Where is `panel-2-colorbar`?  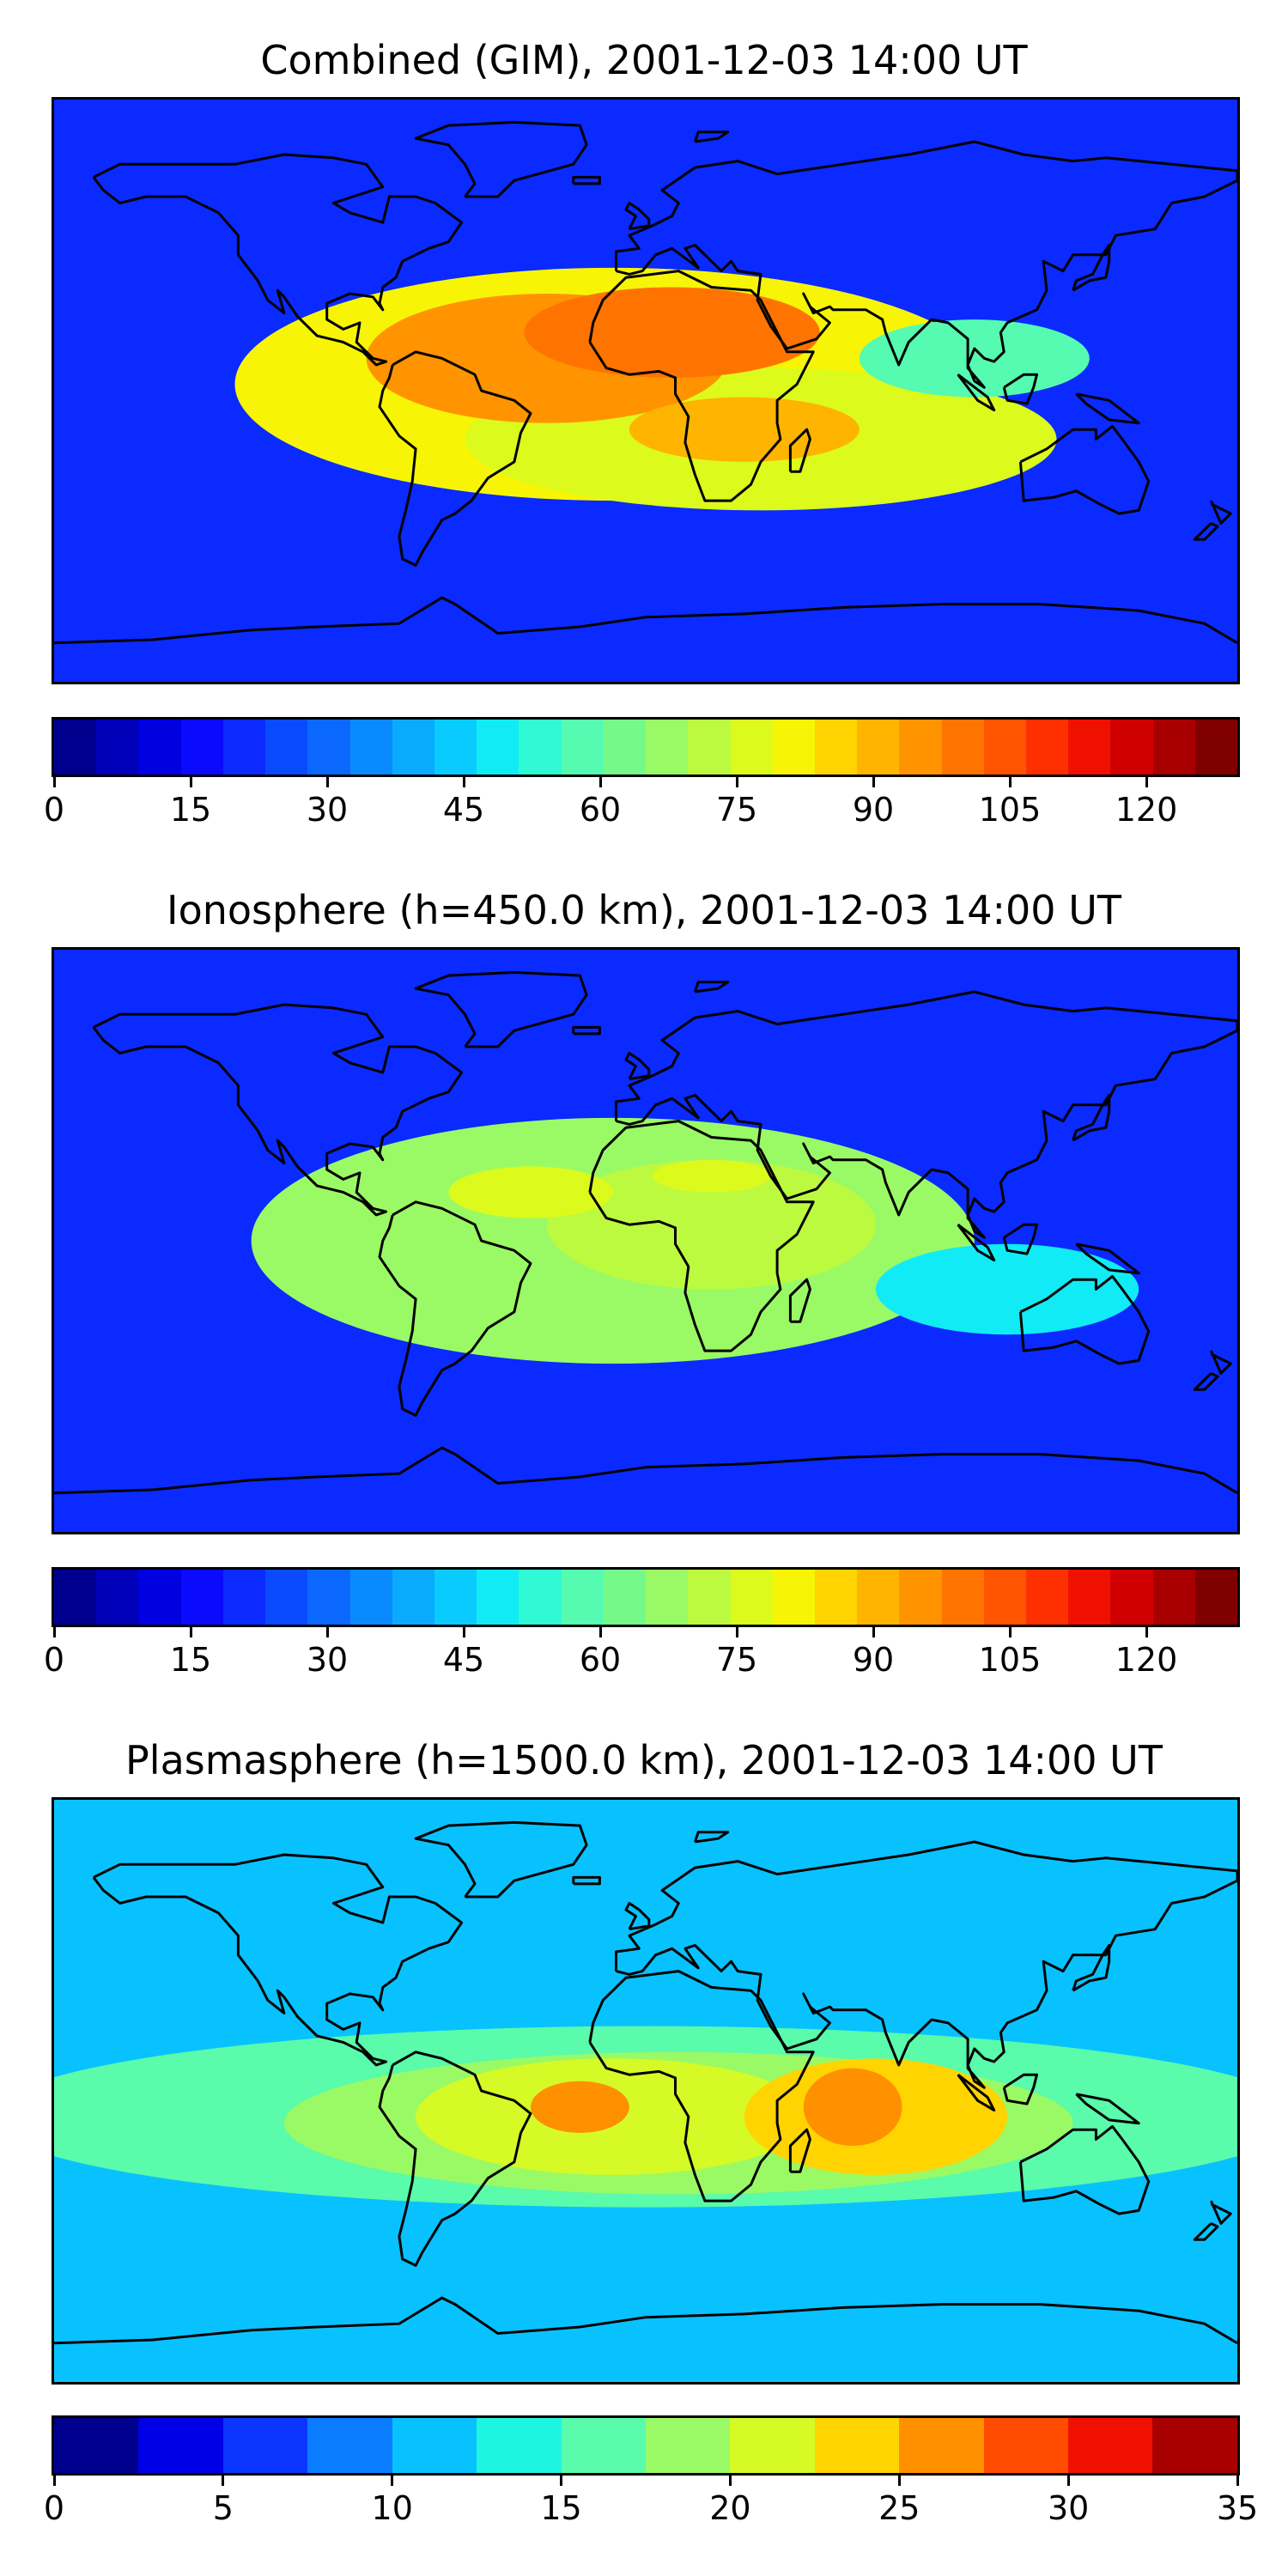 panel-2-colorbar is located at coordinates (646, 1597).